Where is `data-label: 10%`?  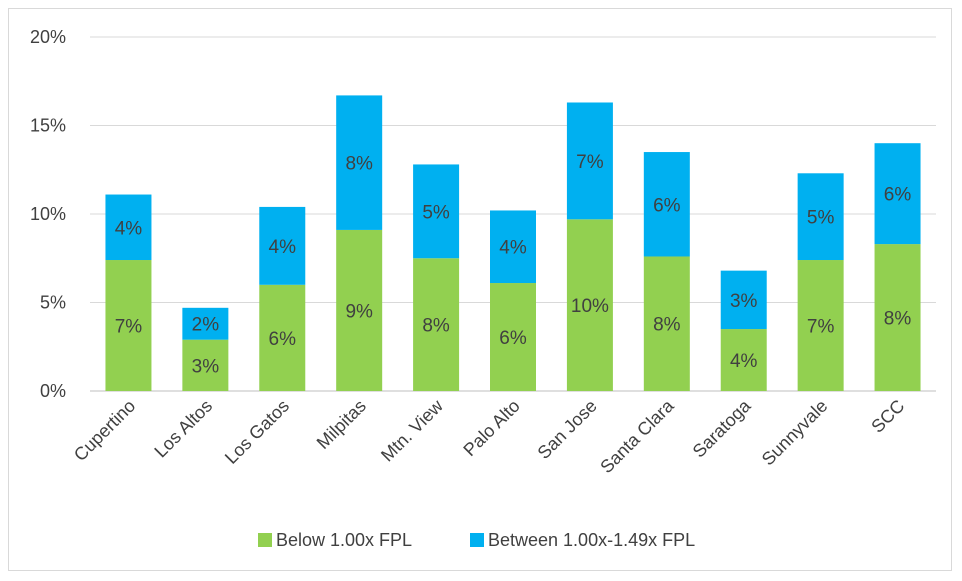 data-label: 10% is located at coordinates (590, 306).